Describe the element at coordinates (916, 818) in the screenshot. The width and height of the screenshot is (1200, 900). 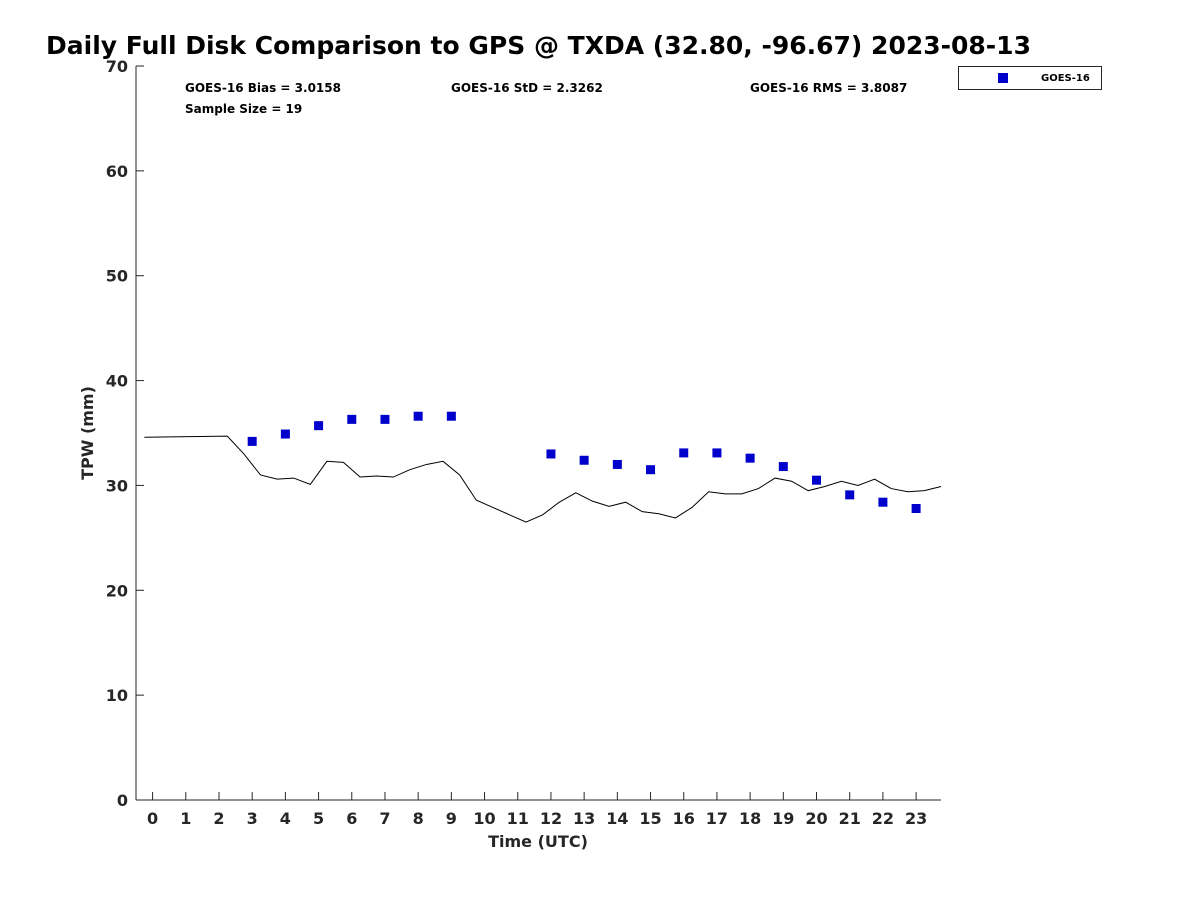
I see `x-tick-label: 23` at that location.